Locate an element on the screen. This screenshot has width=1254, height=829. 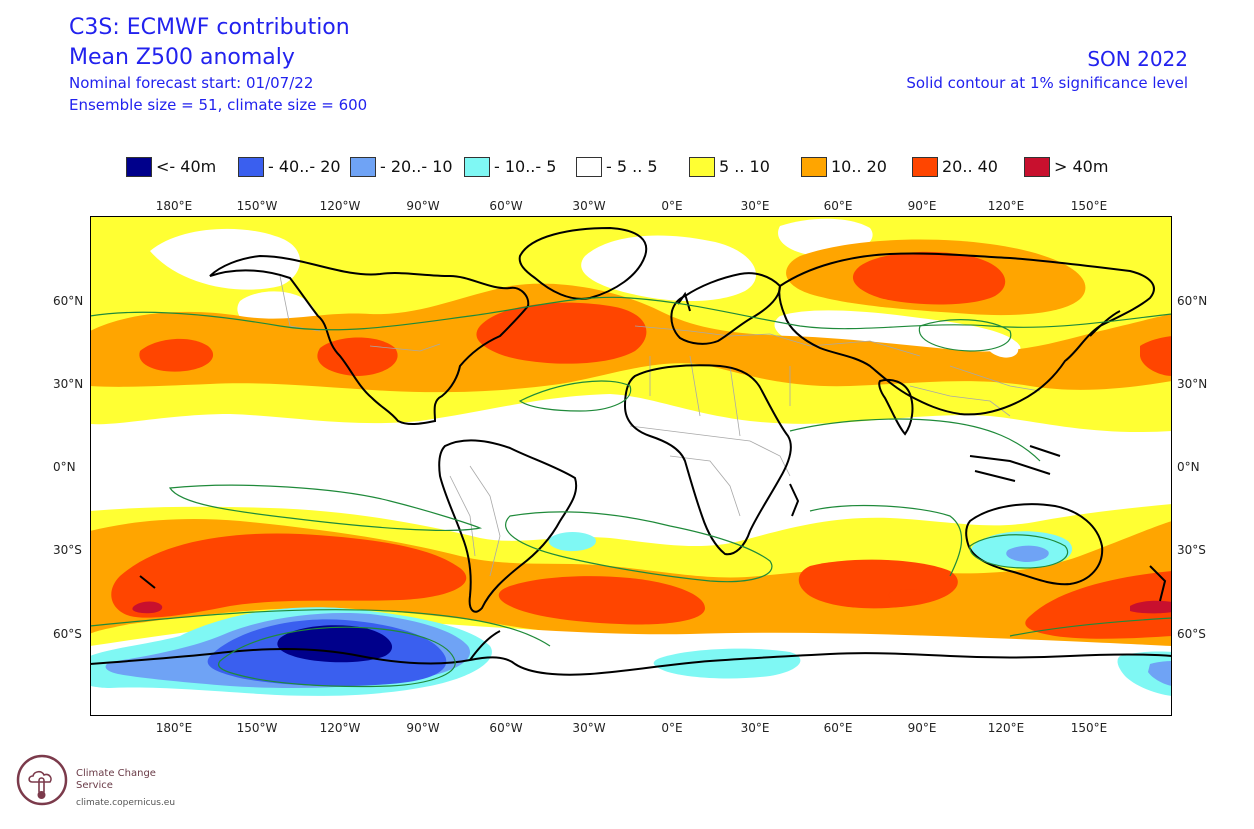
logo-name: Climate Change Service is located at coordinates (116, 779).